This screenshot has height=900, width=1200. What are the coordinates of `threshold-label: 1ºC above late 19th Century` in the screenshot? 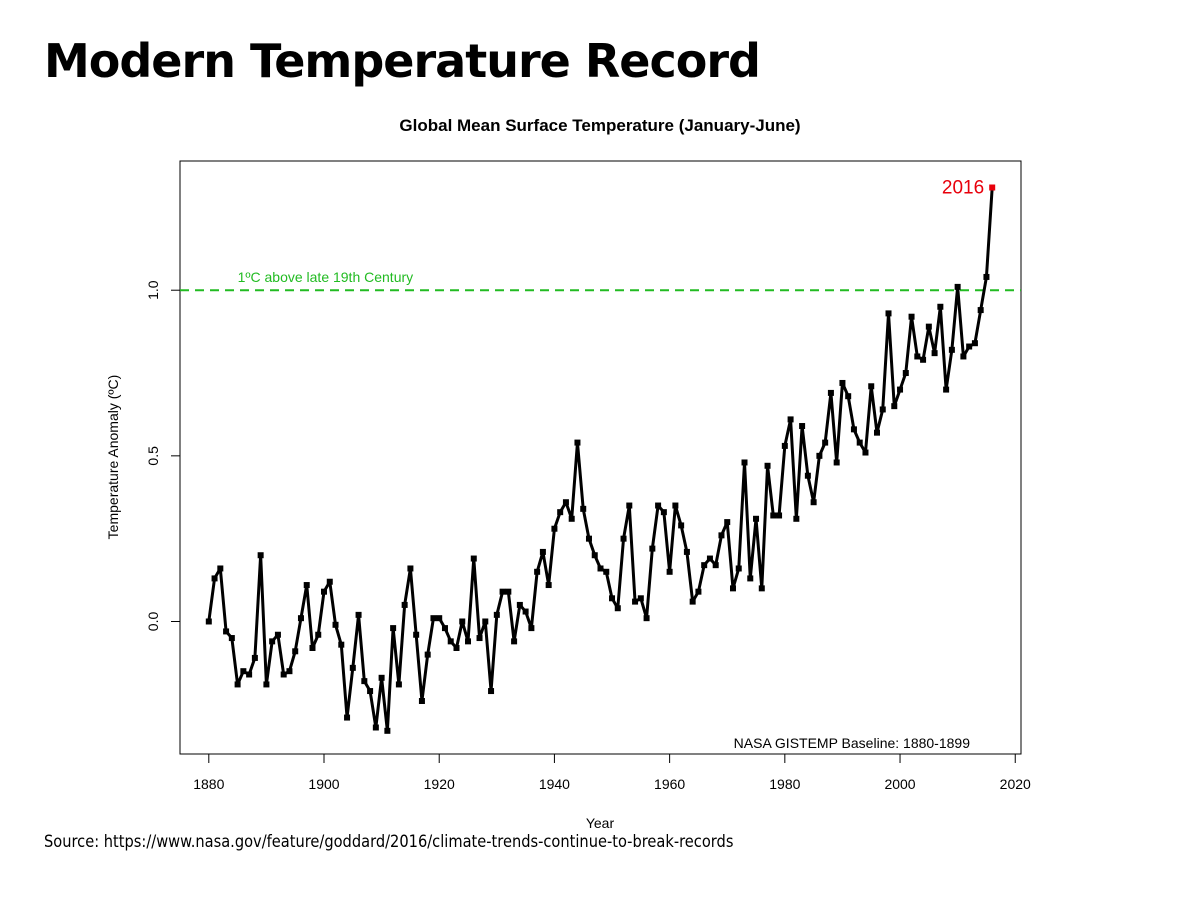 It's located at (326, 277).